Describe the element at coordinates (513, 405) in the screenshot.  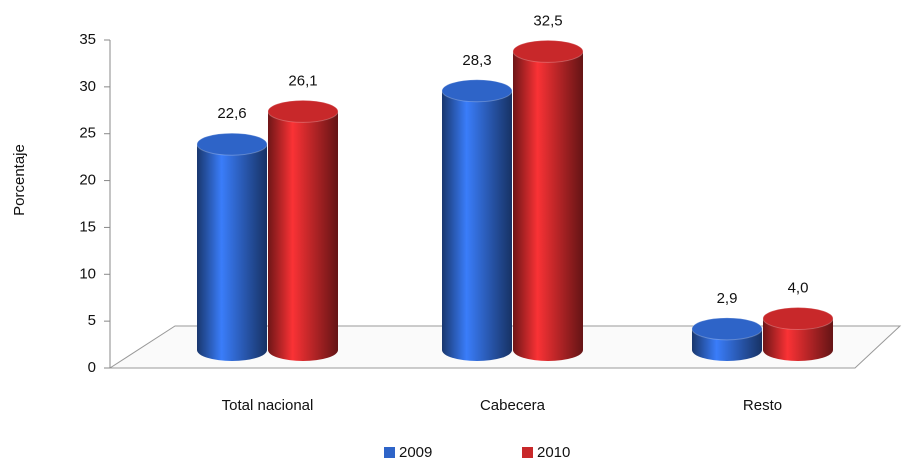
I see `x-tick-label: Cabecera` at that location.